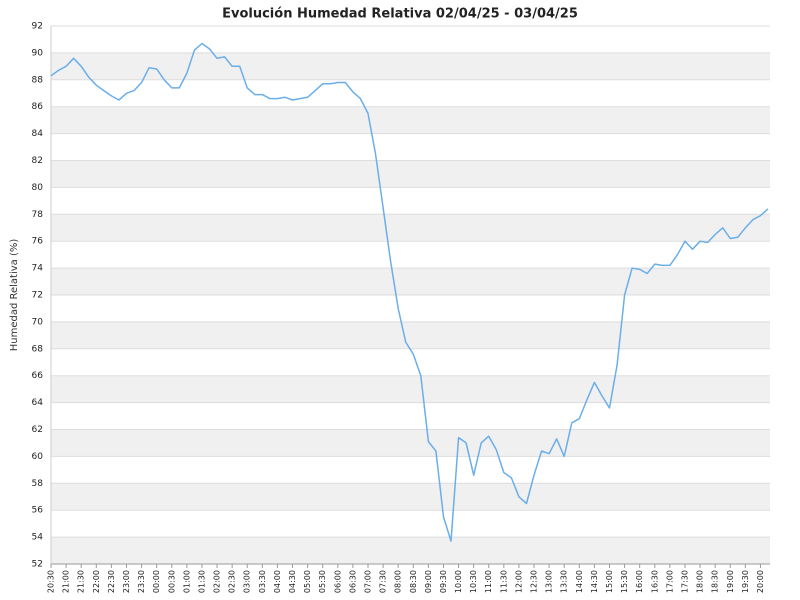 This screenshot has height=600, width=800. I want to click on x-tick-label: 01:00, so click(186, 581).